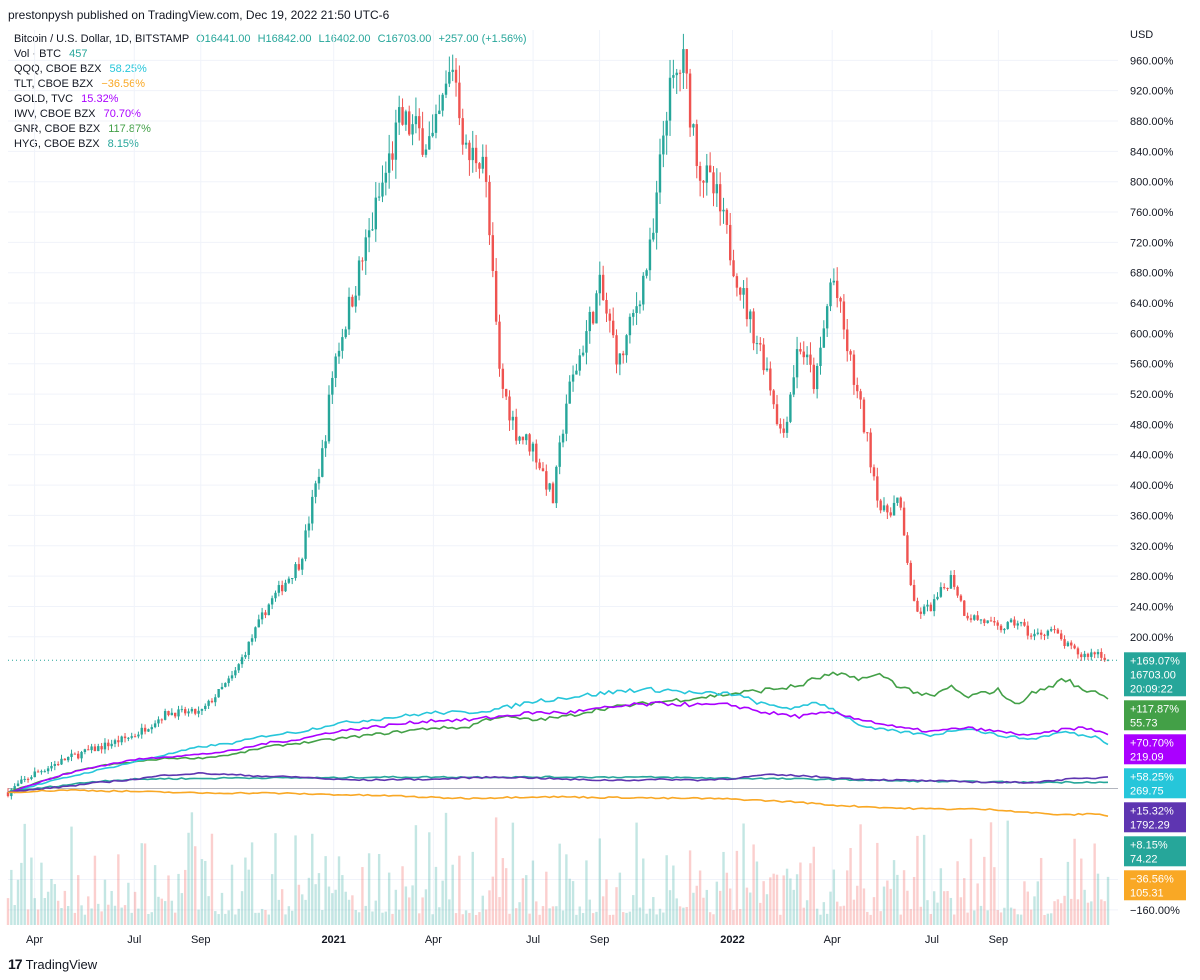  What do you see at coordinates (558, 802) in the screenshot?
I see `series-line-tlt` at bounding box center [558, 802].